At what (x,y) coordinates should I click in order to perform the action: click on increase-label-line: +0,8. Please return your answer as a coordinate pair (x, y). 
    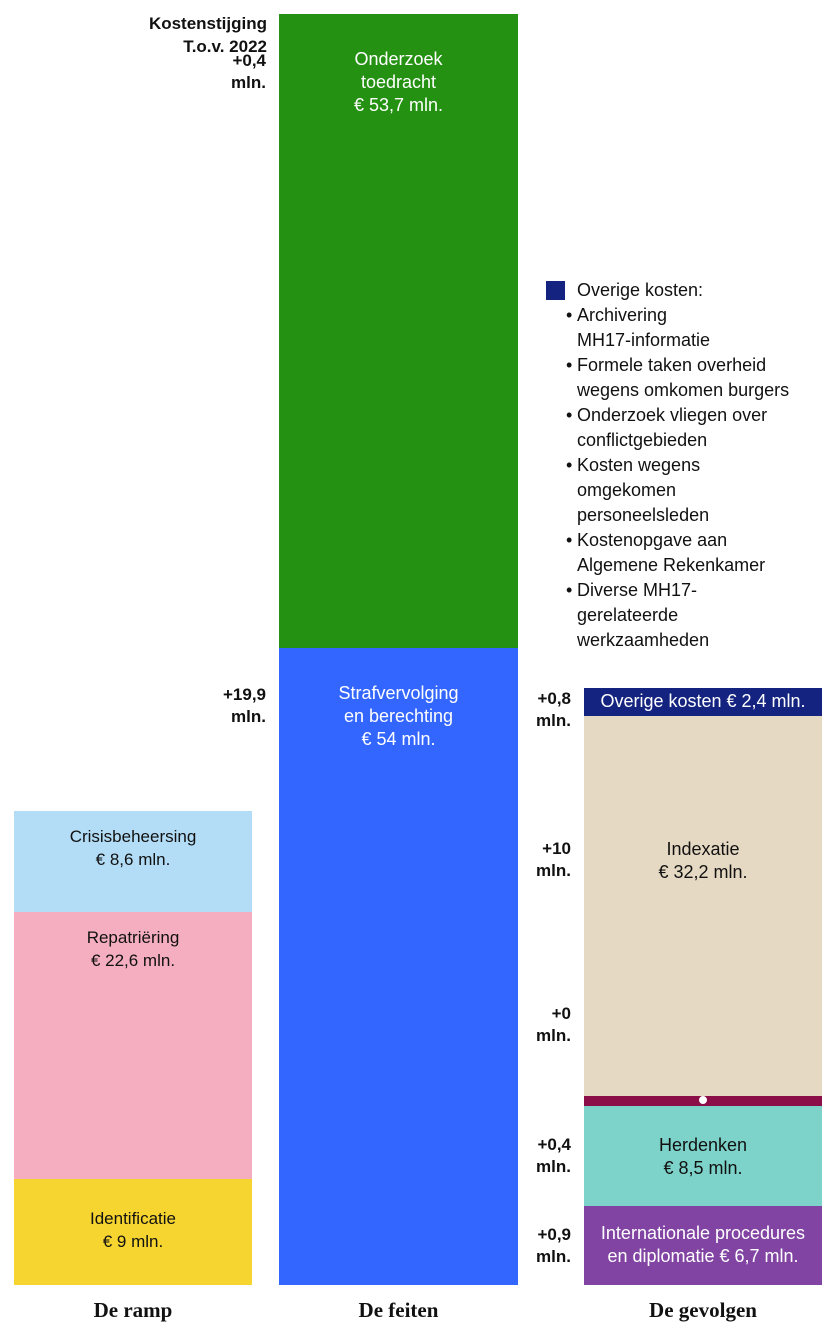
    Looking at the image, I should click on (554, 698).